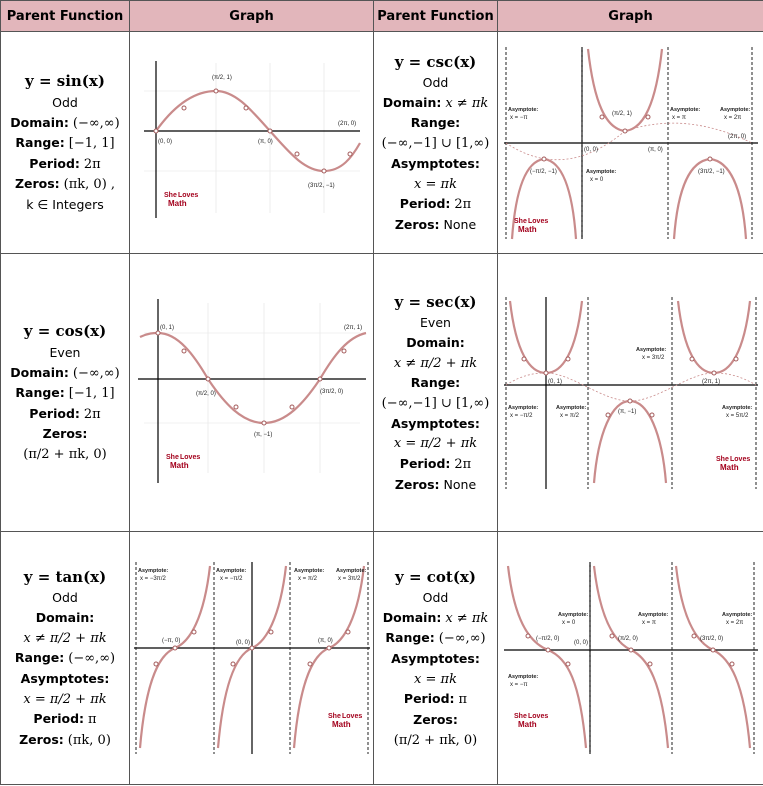 Image resolution: width=763 pixels, height=786 pixels. I want to click on csc-function: y = csc(x), so click(435, 61).